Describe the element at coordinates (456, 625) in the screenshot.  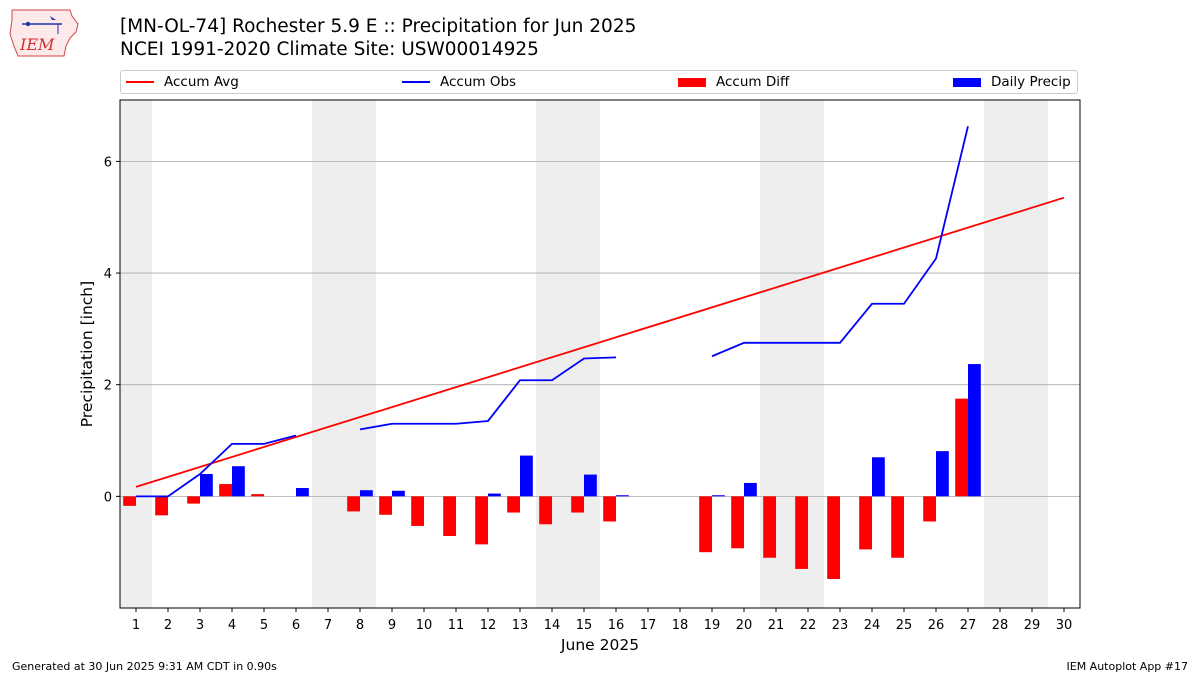
I see `x-tick-label: 11` at that location.